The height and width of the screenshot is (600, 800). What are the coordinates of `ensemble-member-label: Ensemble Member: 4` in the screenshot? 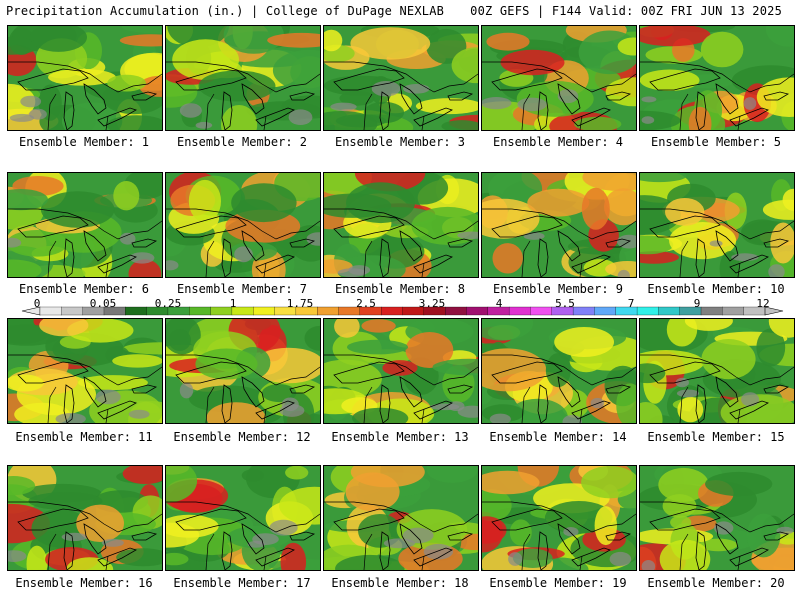 It's located at (558, 142).